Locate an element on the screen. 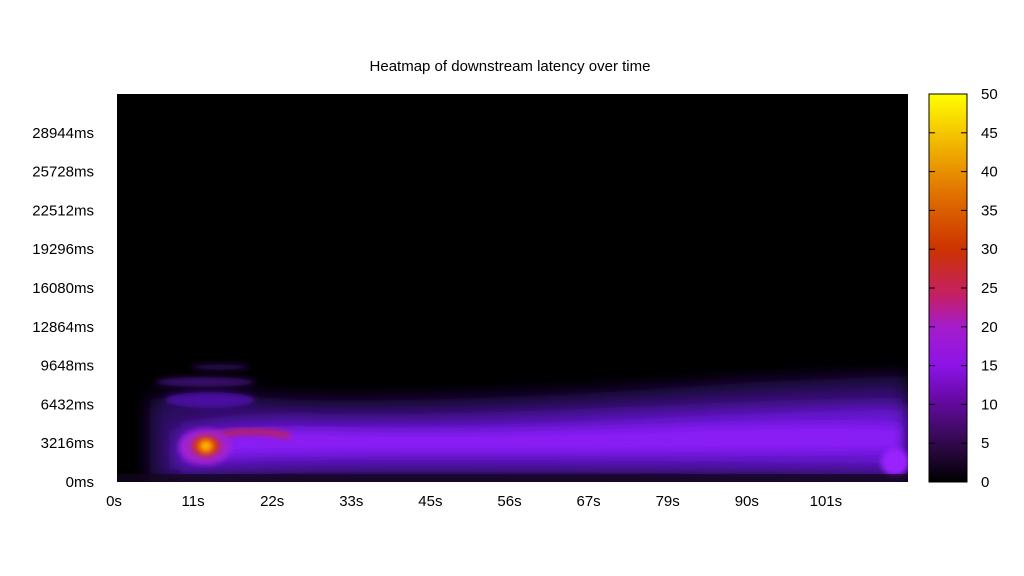 This screenshot has height=576, width=1024. colorbar-tick-label: 50 is located at coordinates (989, 94).